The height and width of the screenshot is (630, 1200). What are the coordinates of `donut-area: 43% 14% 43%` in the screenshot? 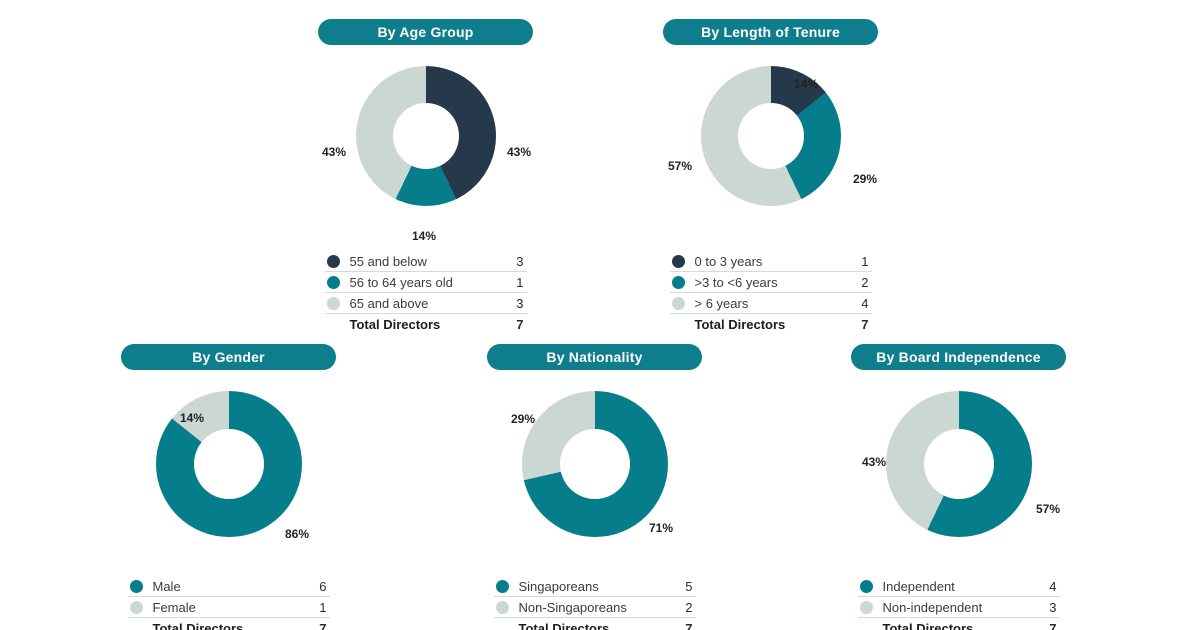 It's located at (425, 158).